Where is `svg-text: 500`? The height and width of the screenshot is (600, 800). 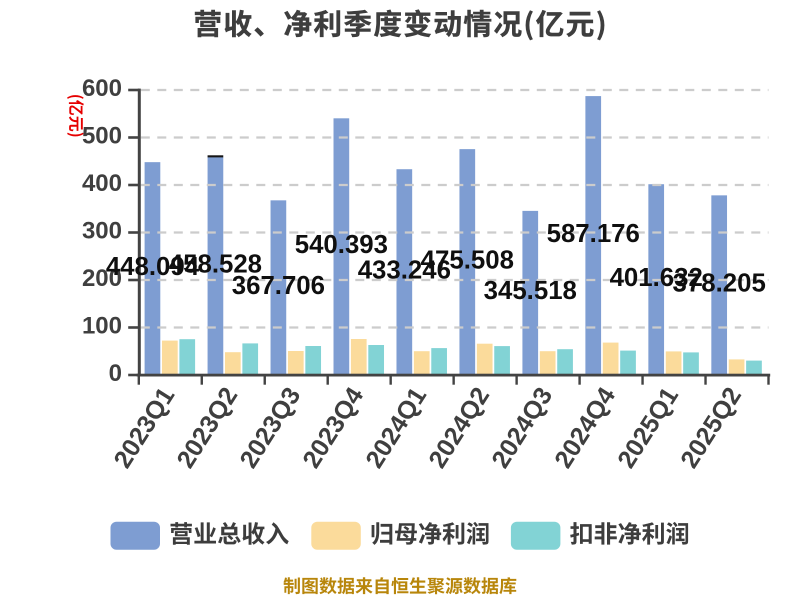
svg-text: 500 is located at coordinates (102, 135).